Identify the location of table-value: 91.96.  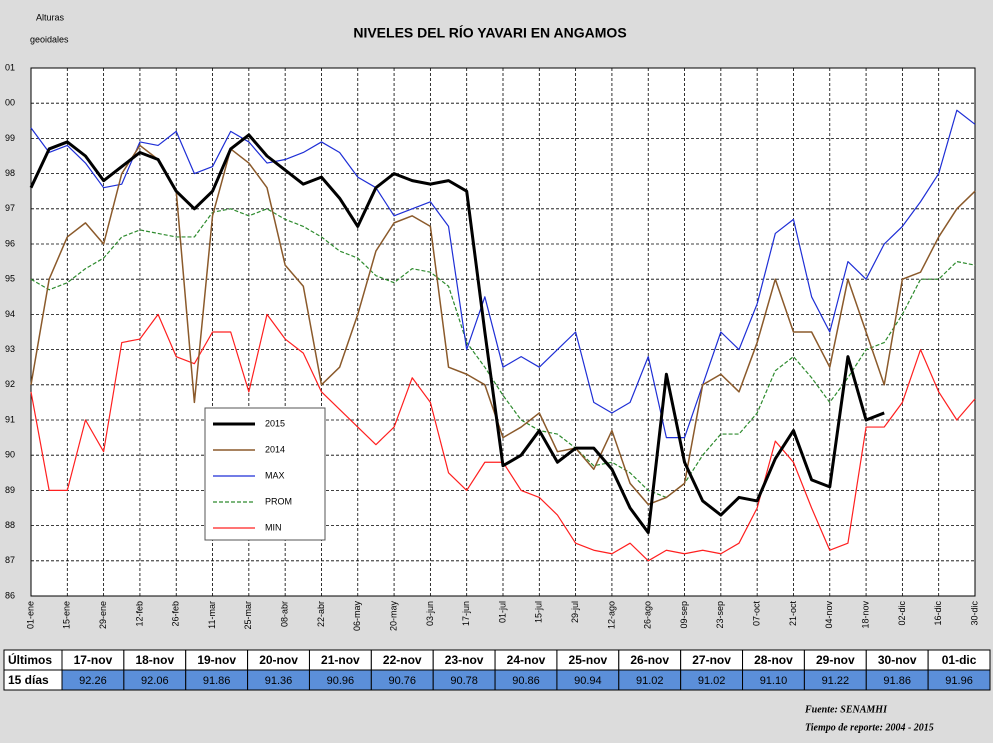
(959, 681).